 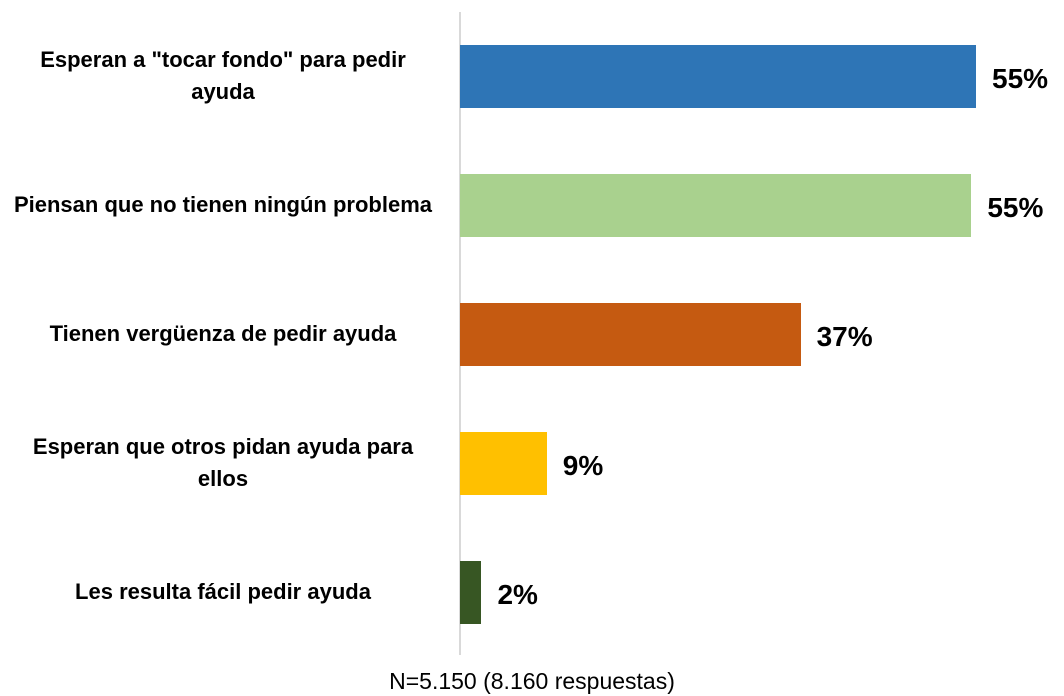 What do you see at coordinates (532, 681) in the screenshot?
I see `footnote: N=5.150 (8.160 respuestas)` at bounding box center [532, 681].